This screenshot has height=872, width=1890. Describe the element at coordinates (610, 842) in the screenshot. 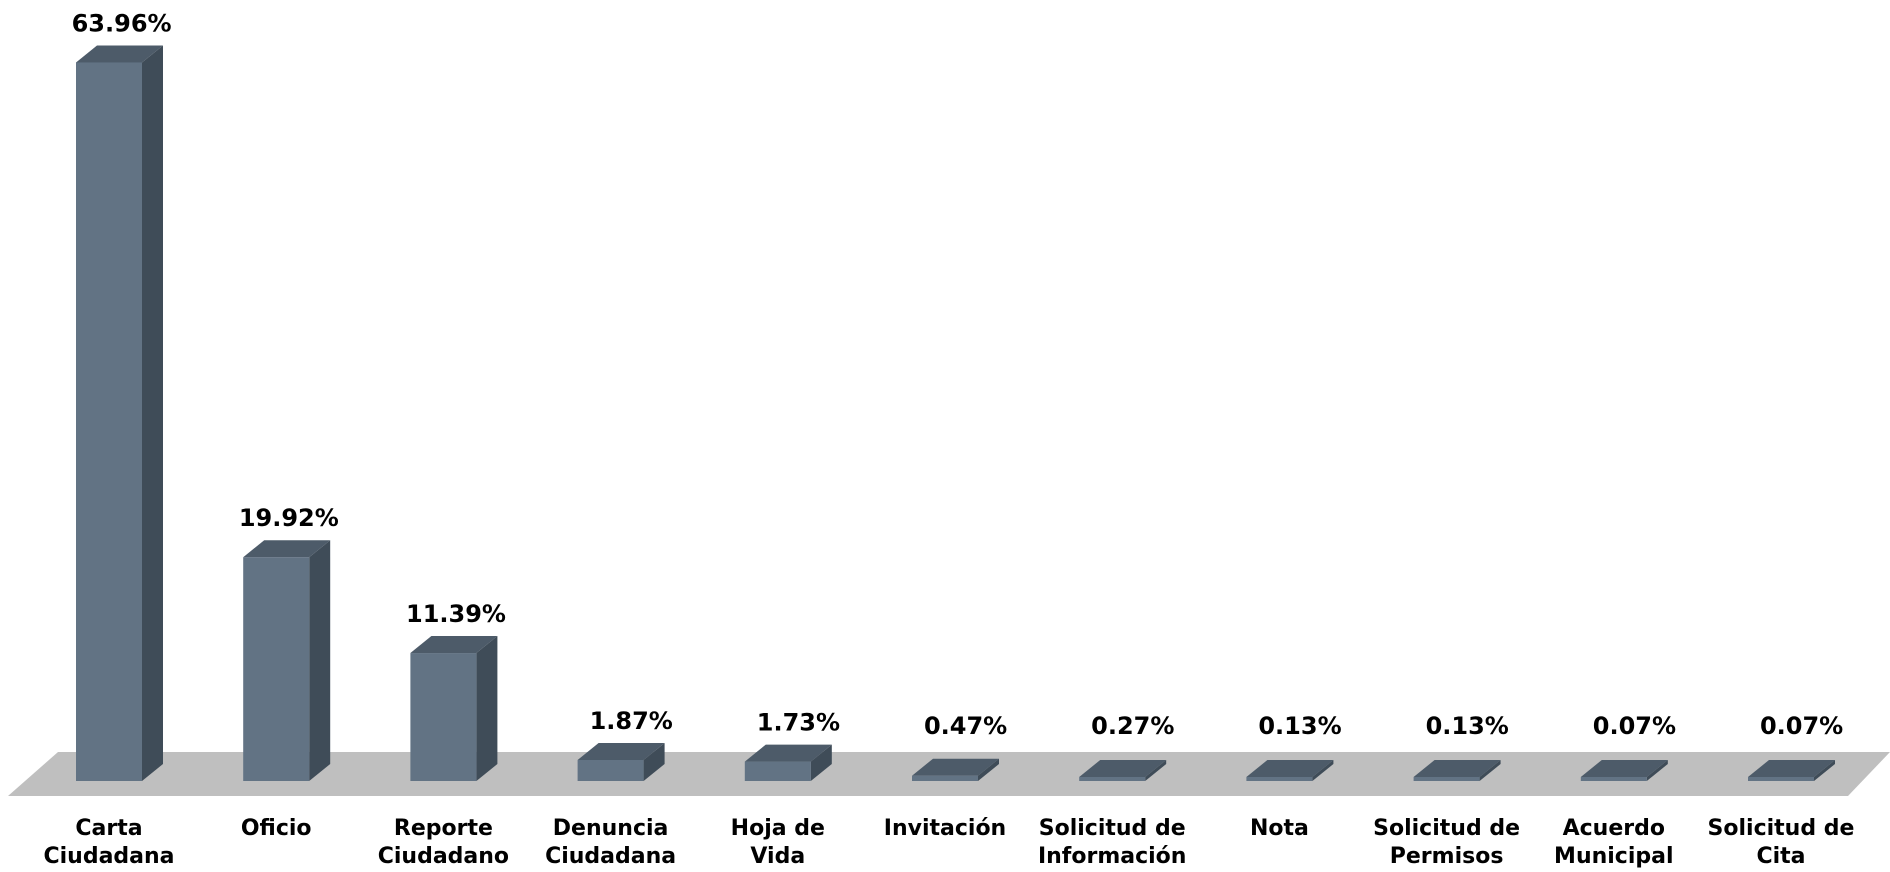

I see `category-label: Denuncia Ciudadana` at that location.